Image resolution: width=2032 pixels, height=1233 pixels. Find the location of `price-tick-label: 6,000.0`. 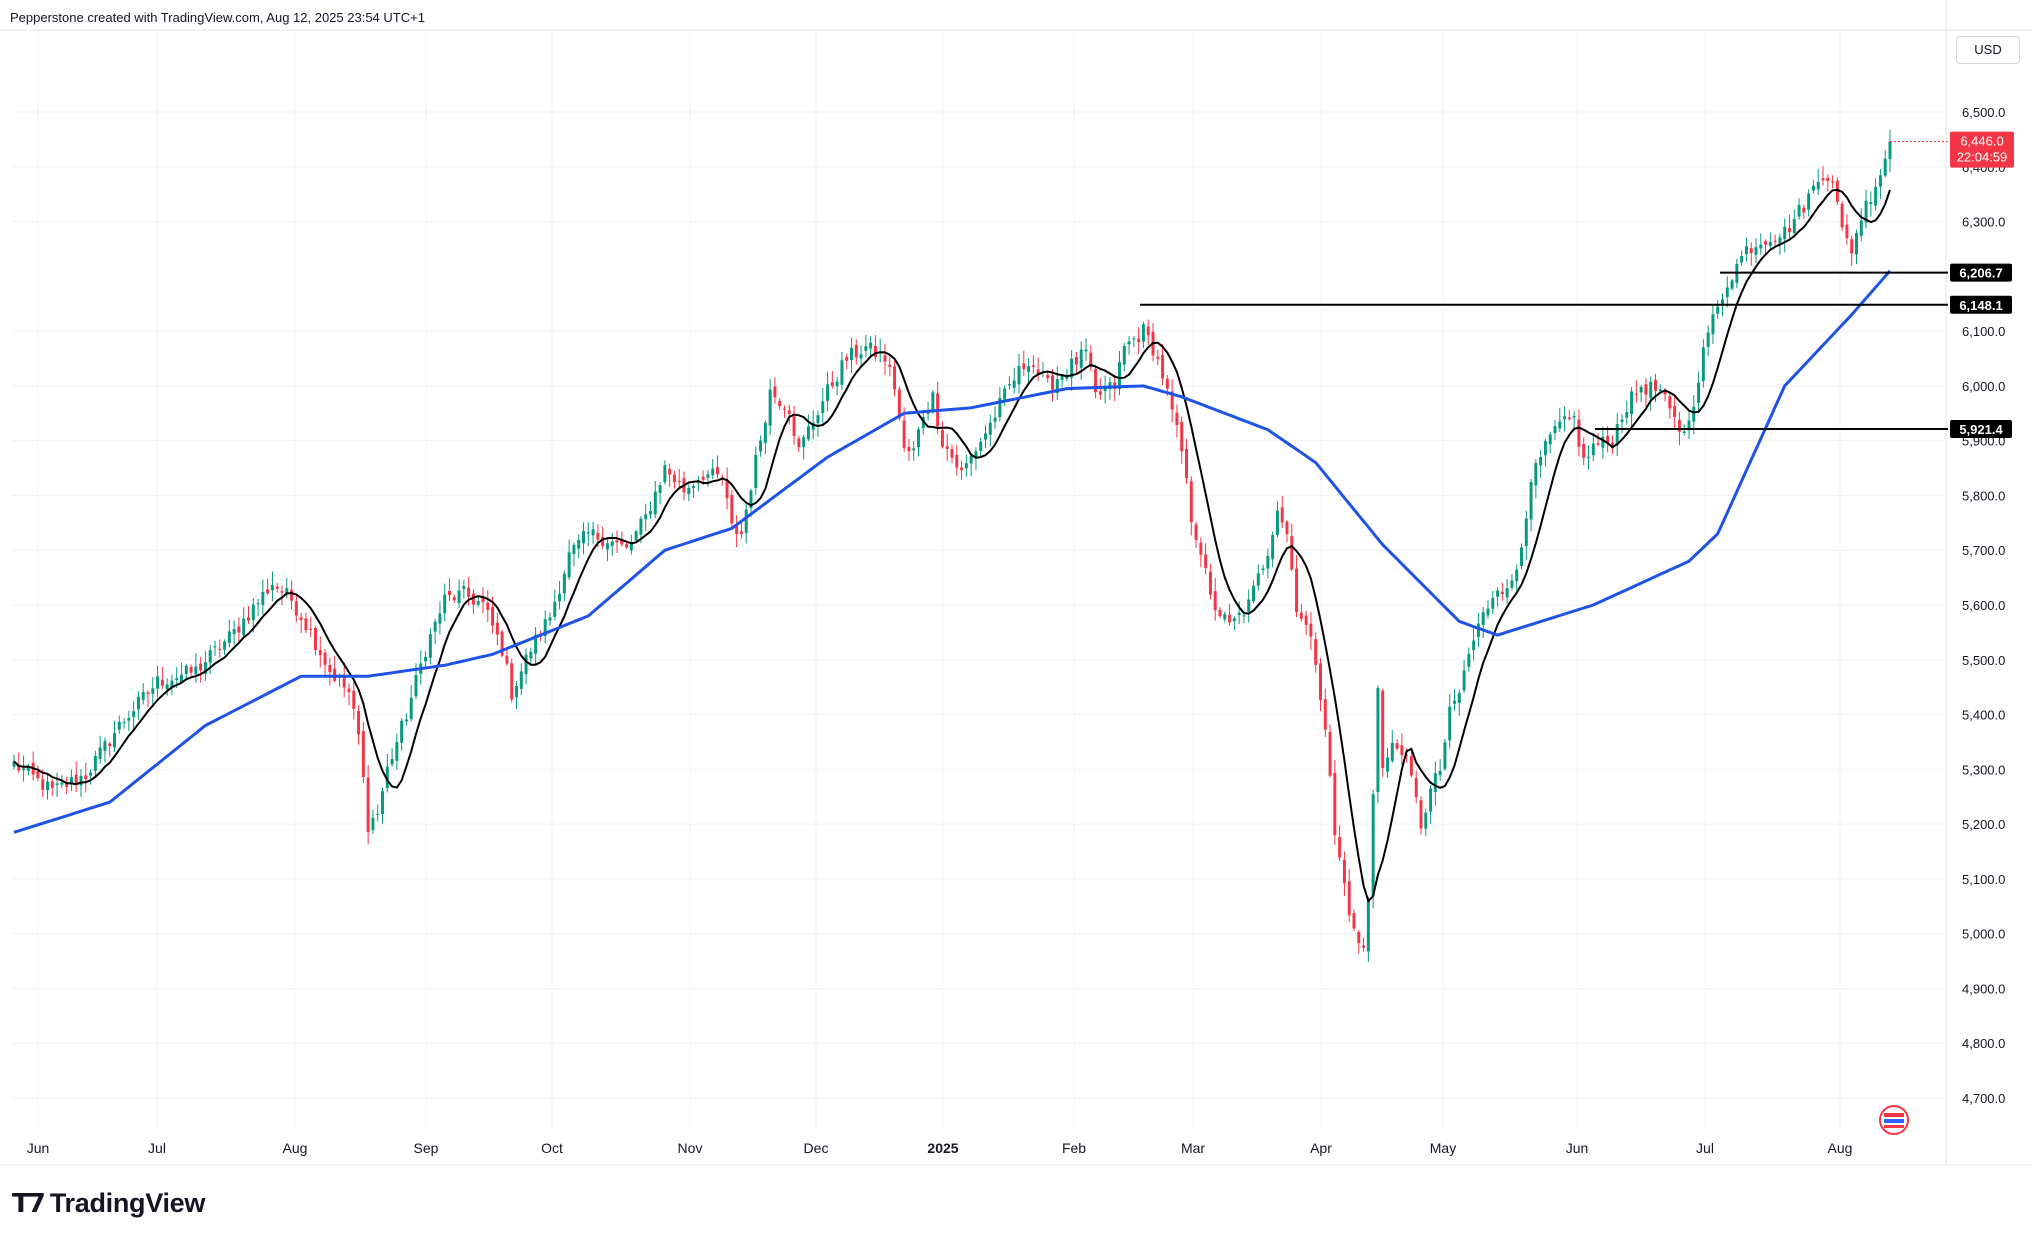

price-tick-label: 6,000.0 is located at coordinates (1983, 386).